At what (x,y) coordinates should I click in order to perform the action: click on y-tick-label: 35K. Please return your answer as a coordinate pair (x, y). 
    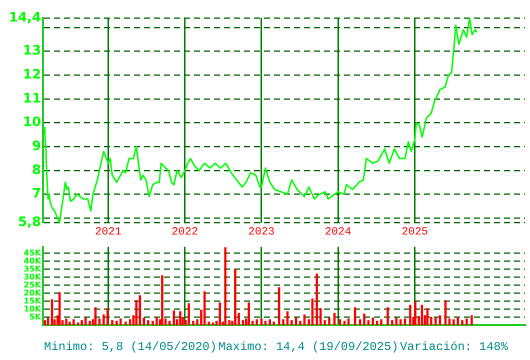
    Looking at the image, I should click on (33, 269).